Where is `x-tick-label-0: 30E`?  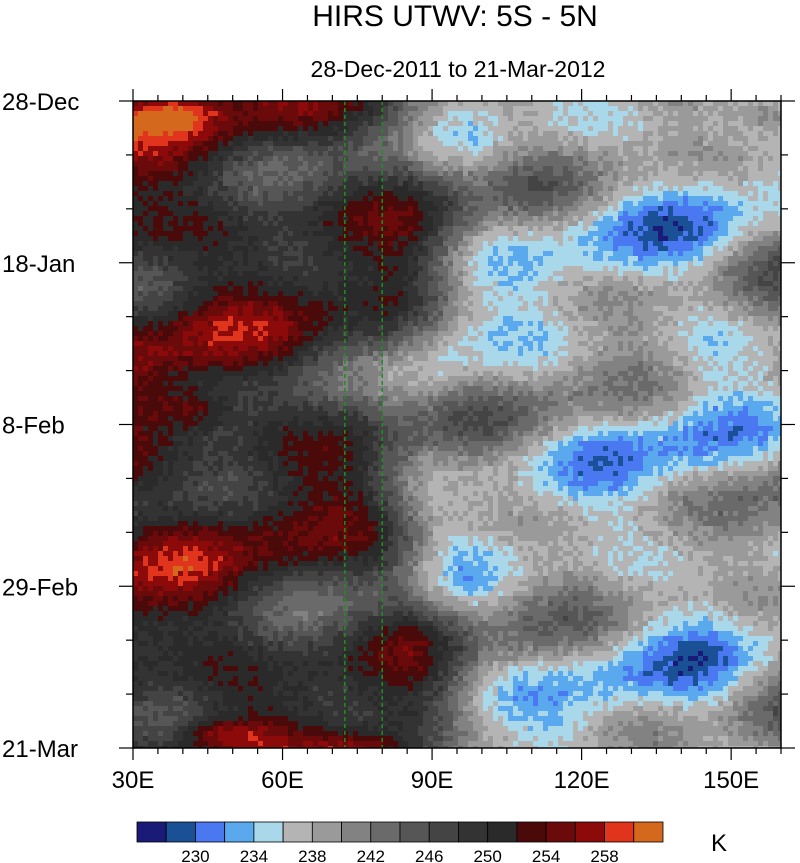
x-tick-label-0: 30E is located at coordinates (133, 780).